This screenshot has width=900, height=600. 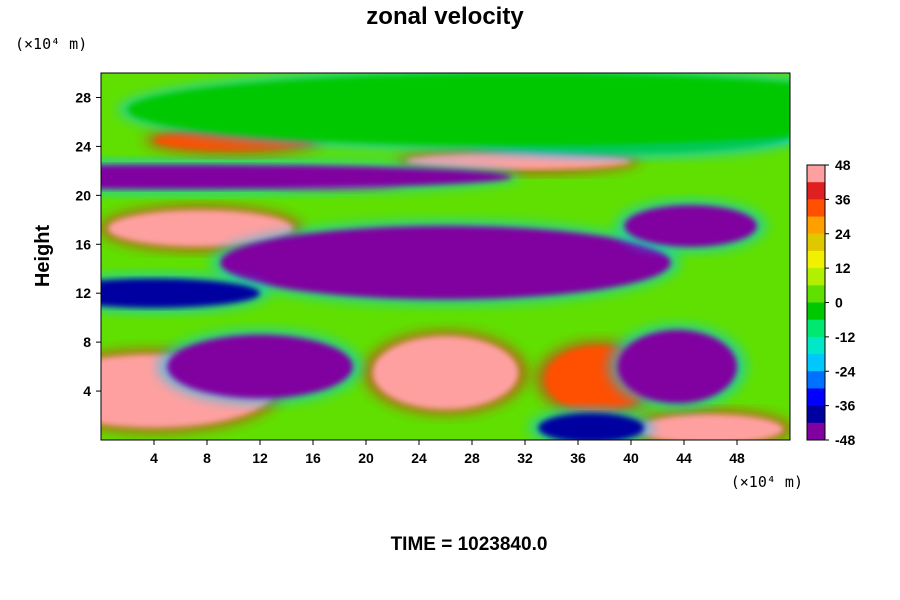 What do you see at coordinates (83, 195) in the screenshot?
I see `y-tick-label: 20` at bounding box center [83, 195].